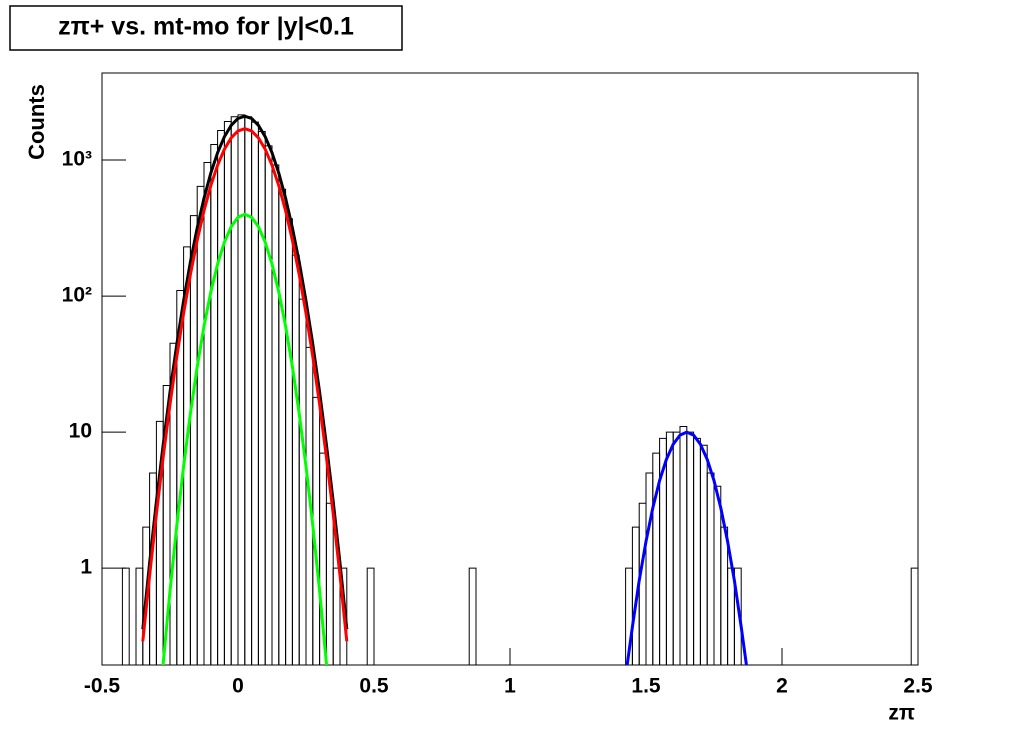  Describe the element at coordinates (238, 686) in the screenshot. I see `x-tick-label: 0` at that location.